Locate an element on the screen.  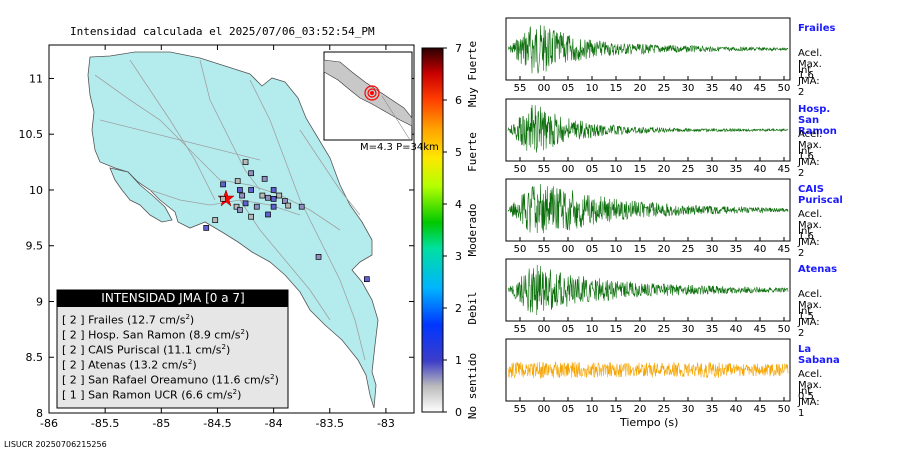
legend-item: [ 1 ] San Ramon UCR (6.6 cm/s2) is located at coordinates (174, 395).